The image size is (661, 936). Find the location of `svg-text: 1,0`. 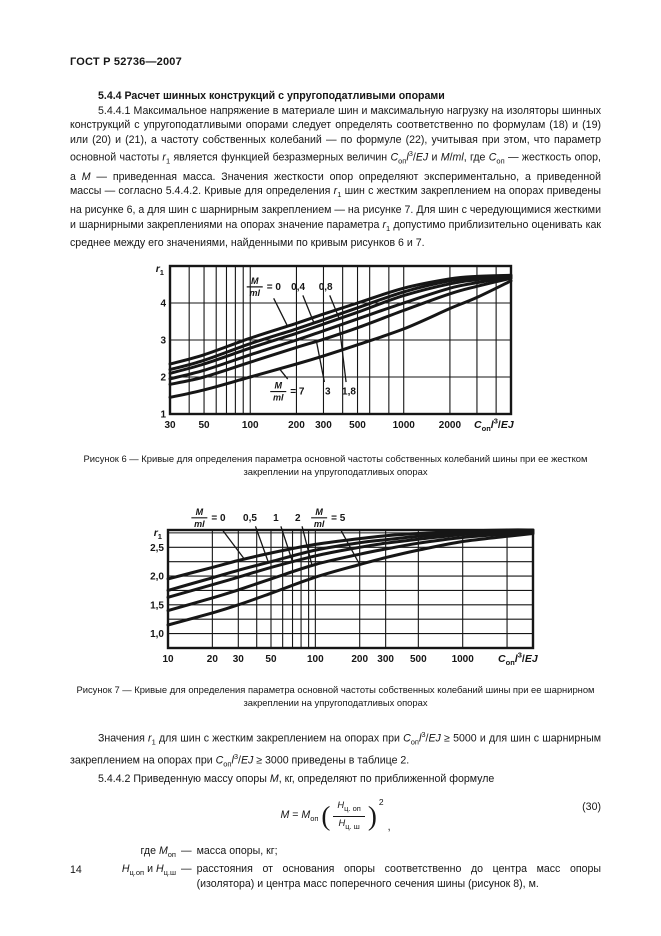

svg-text: 1,0 is located at coordinates (157, 634).